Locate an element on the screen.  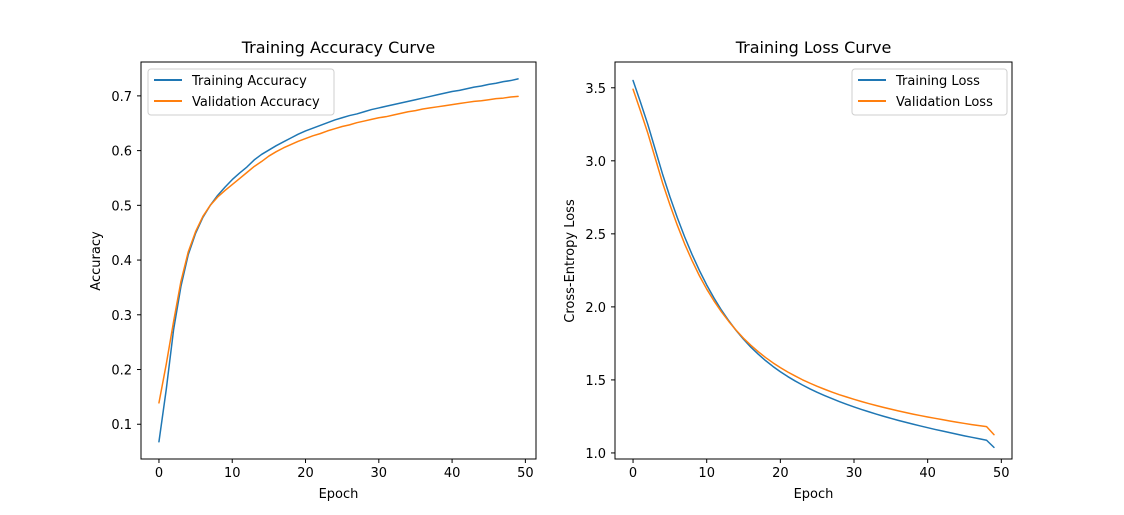
legend: Training Loss Validation Loss is located at coordinates (929, 92).